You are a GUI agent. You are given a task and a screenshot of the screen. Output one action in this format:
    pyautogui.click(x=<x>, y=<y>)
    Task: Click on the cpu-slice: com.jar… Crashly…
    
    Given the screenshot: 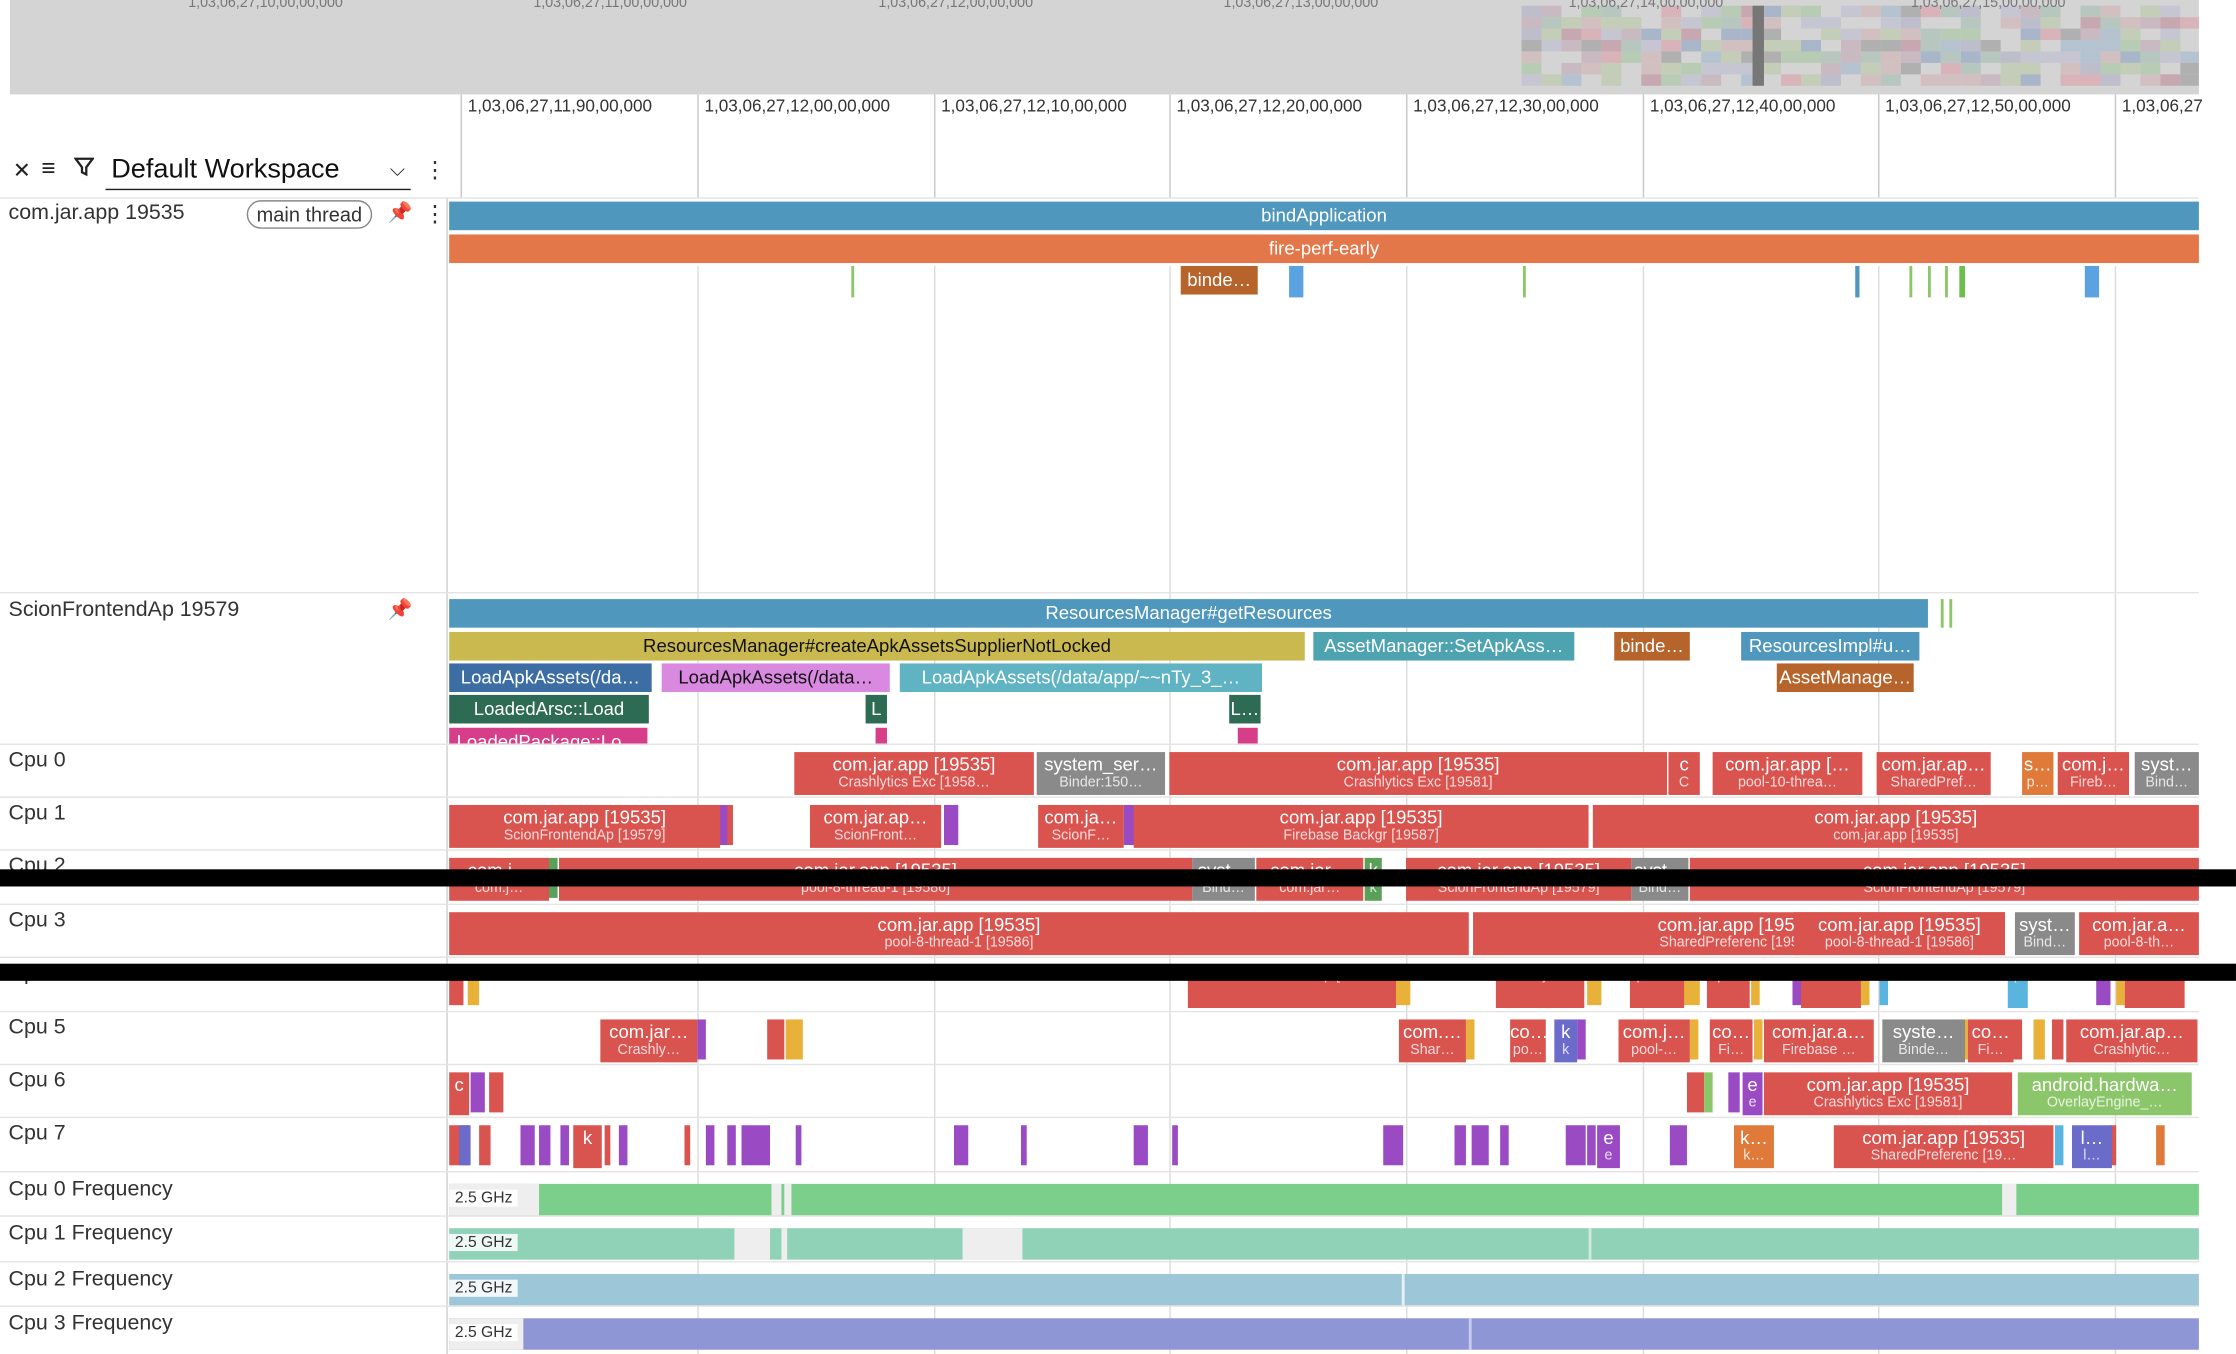 What is the action you would take?
    pyautogui.click(x=649, y=1041)
    